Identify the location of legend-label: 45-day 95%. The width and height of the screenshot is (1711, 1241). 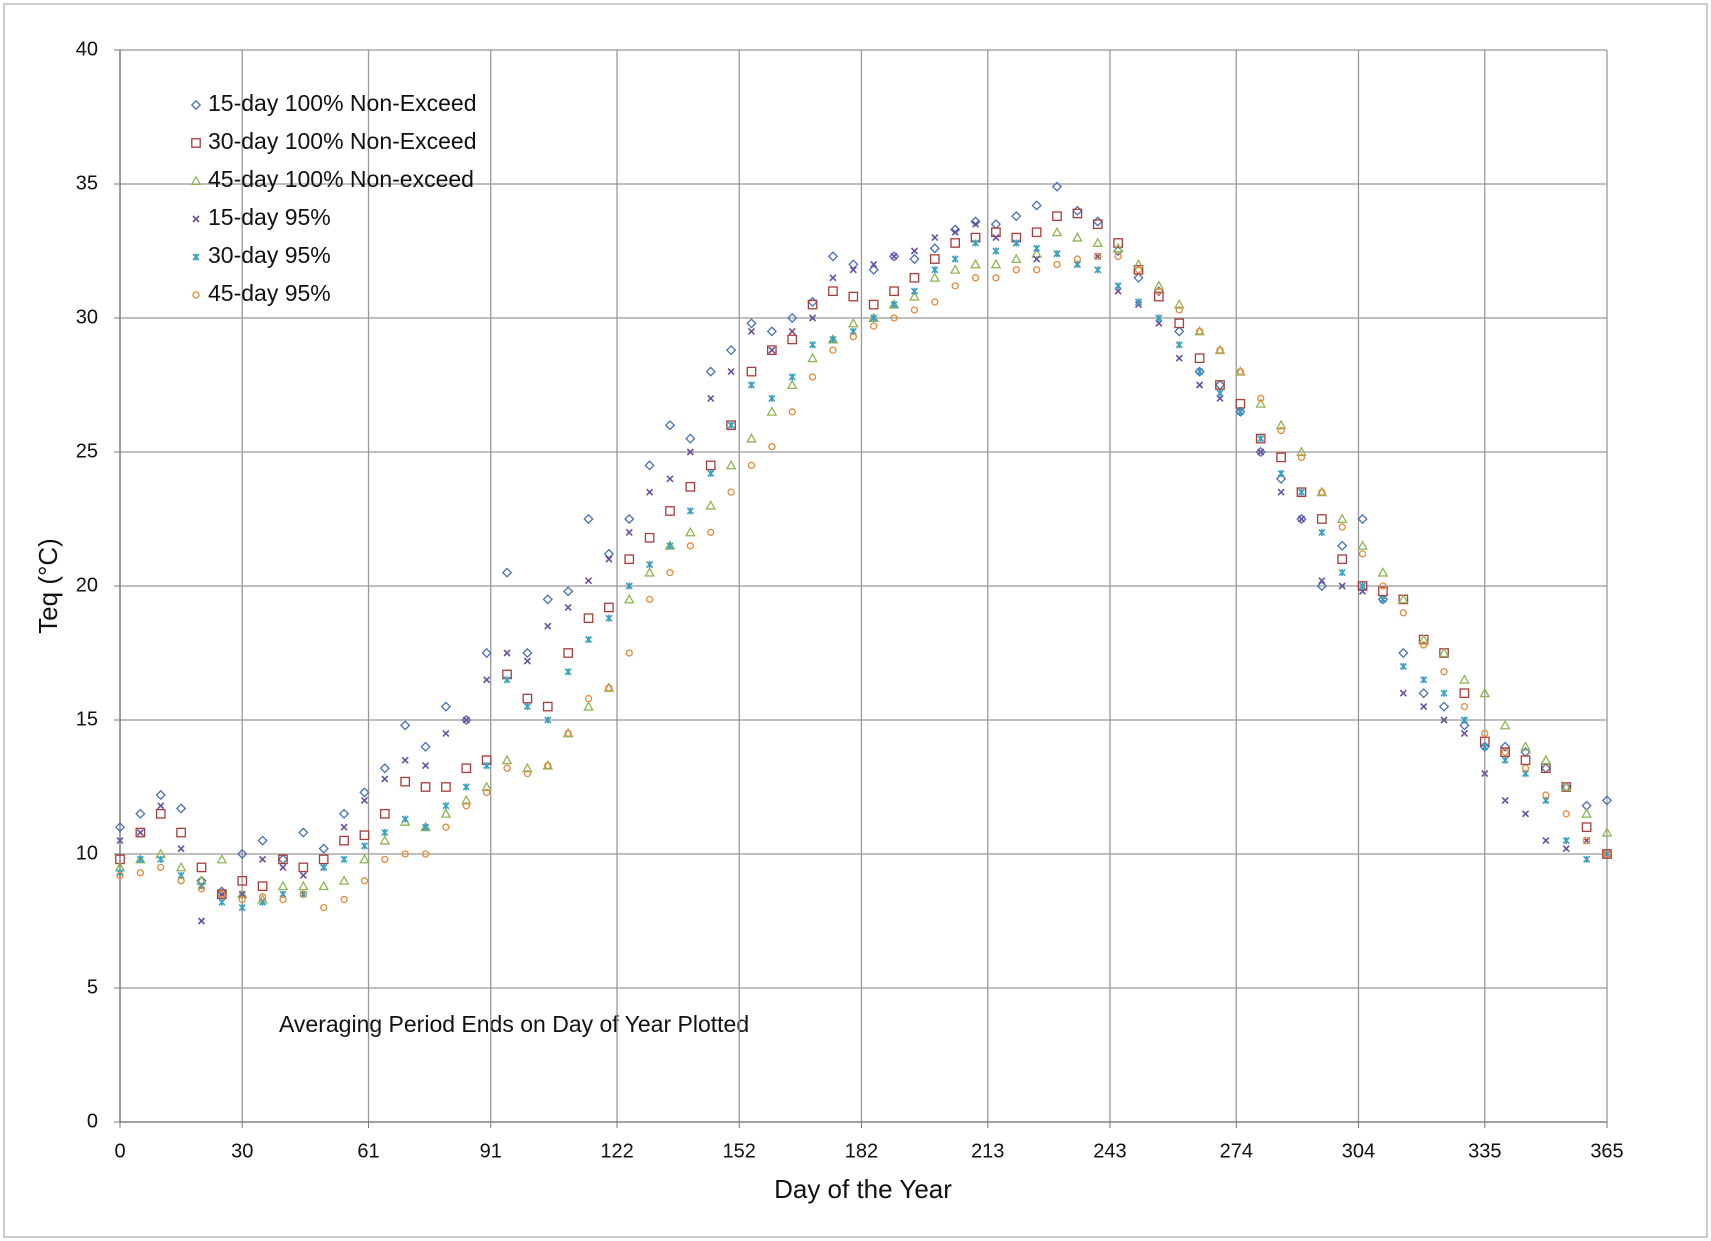
(269, 293).